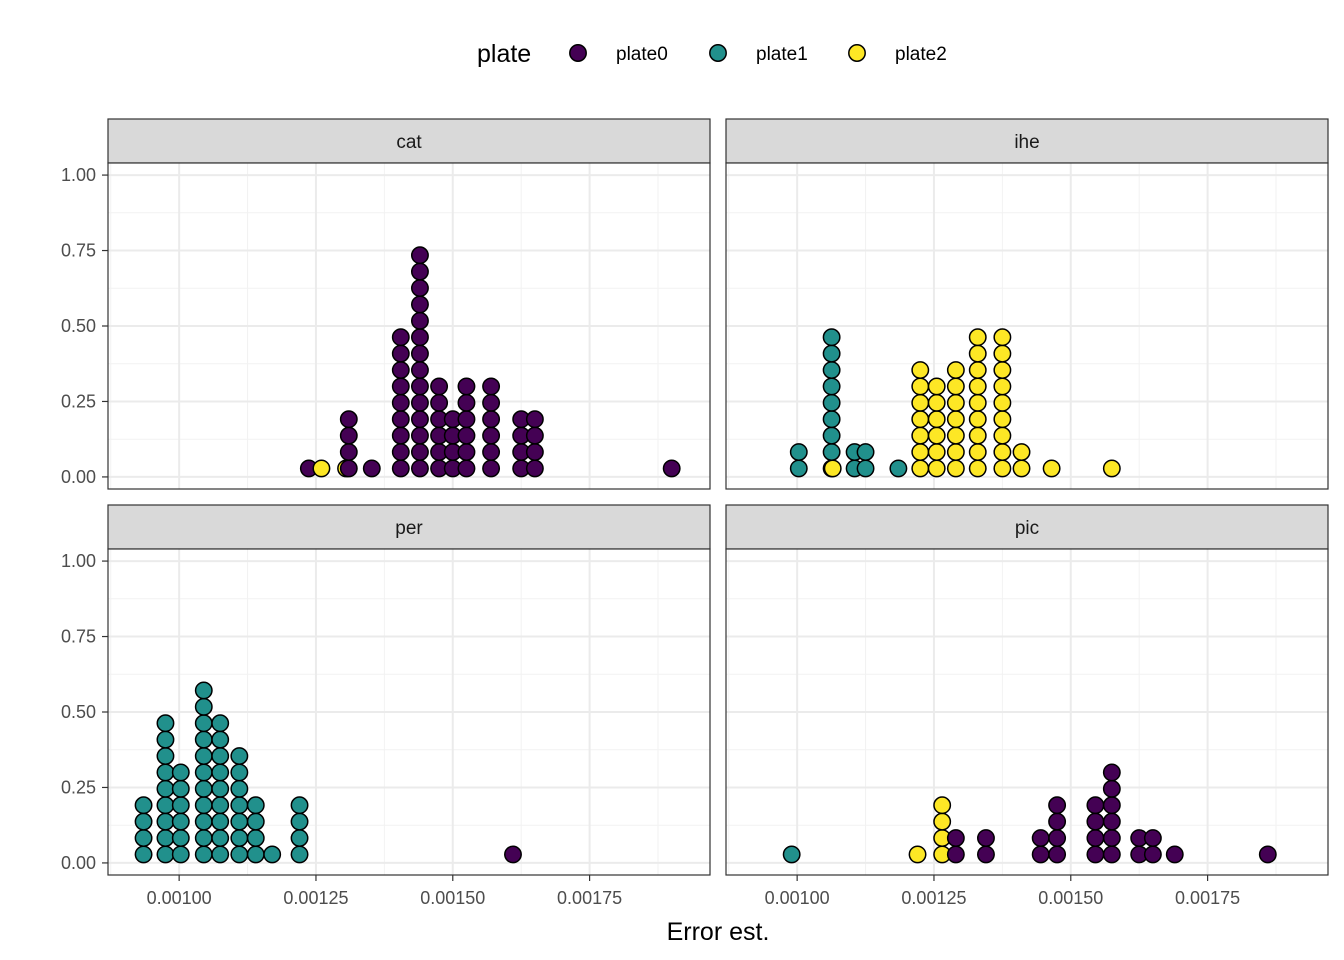 This screenshot has height=960, width=1344. Describe the element at coordinates (857, 53) in the screenshot. I see `legend-key-plate2` at that location.